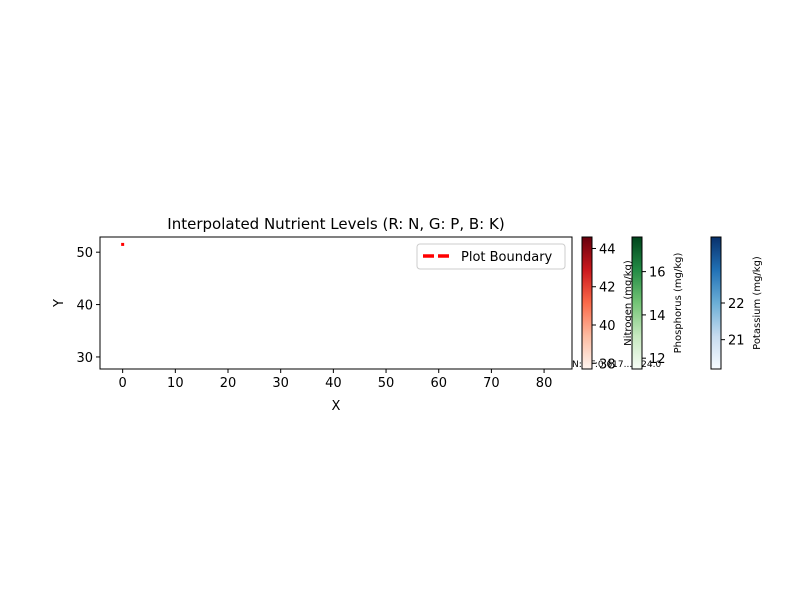 This screenshot has height=600, width=800. I want to click on x-tick-label: 80, so click(544, 383).